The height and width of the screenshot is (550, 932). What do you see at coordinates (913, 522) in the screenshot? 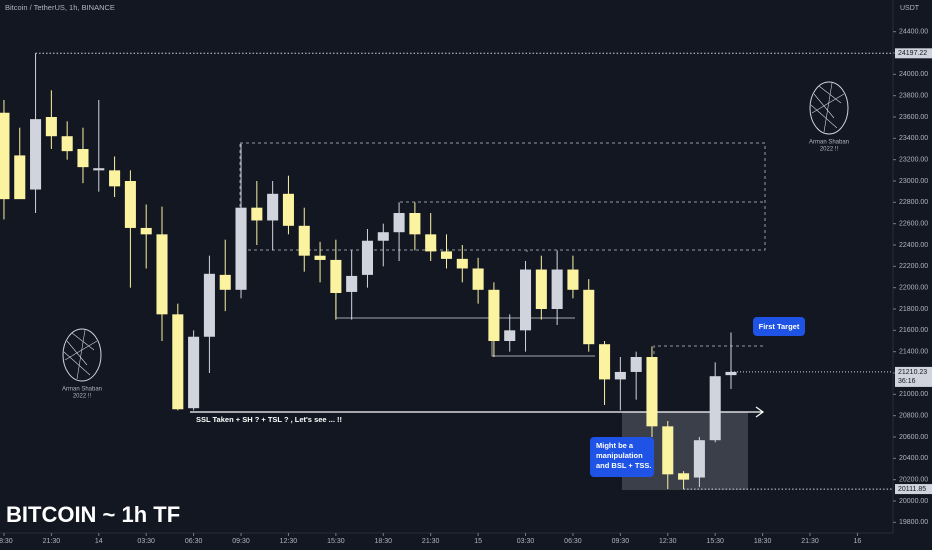
I see `y-tick-label: 19800.00` at bounding box center [913, 522].